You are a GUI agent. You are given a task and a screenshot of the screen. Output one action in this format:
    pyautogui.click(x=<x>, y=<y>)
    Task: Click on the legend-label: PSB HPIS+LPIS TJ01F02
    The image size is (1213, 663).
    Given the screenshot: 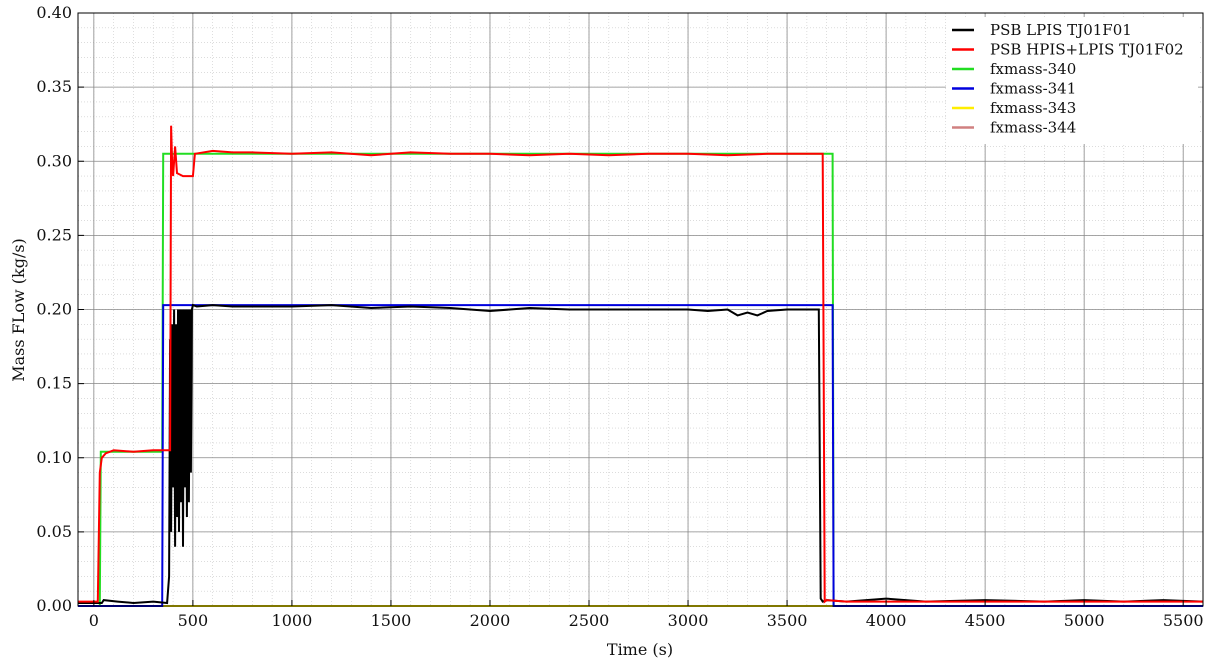 What is the action you would take?
    pyautogui.click(x=1087, y=50)
    